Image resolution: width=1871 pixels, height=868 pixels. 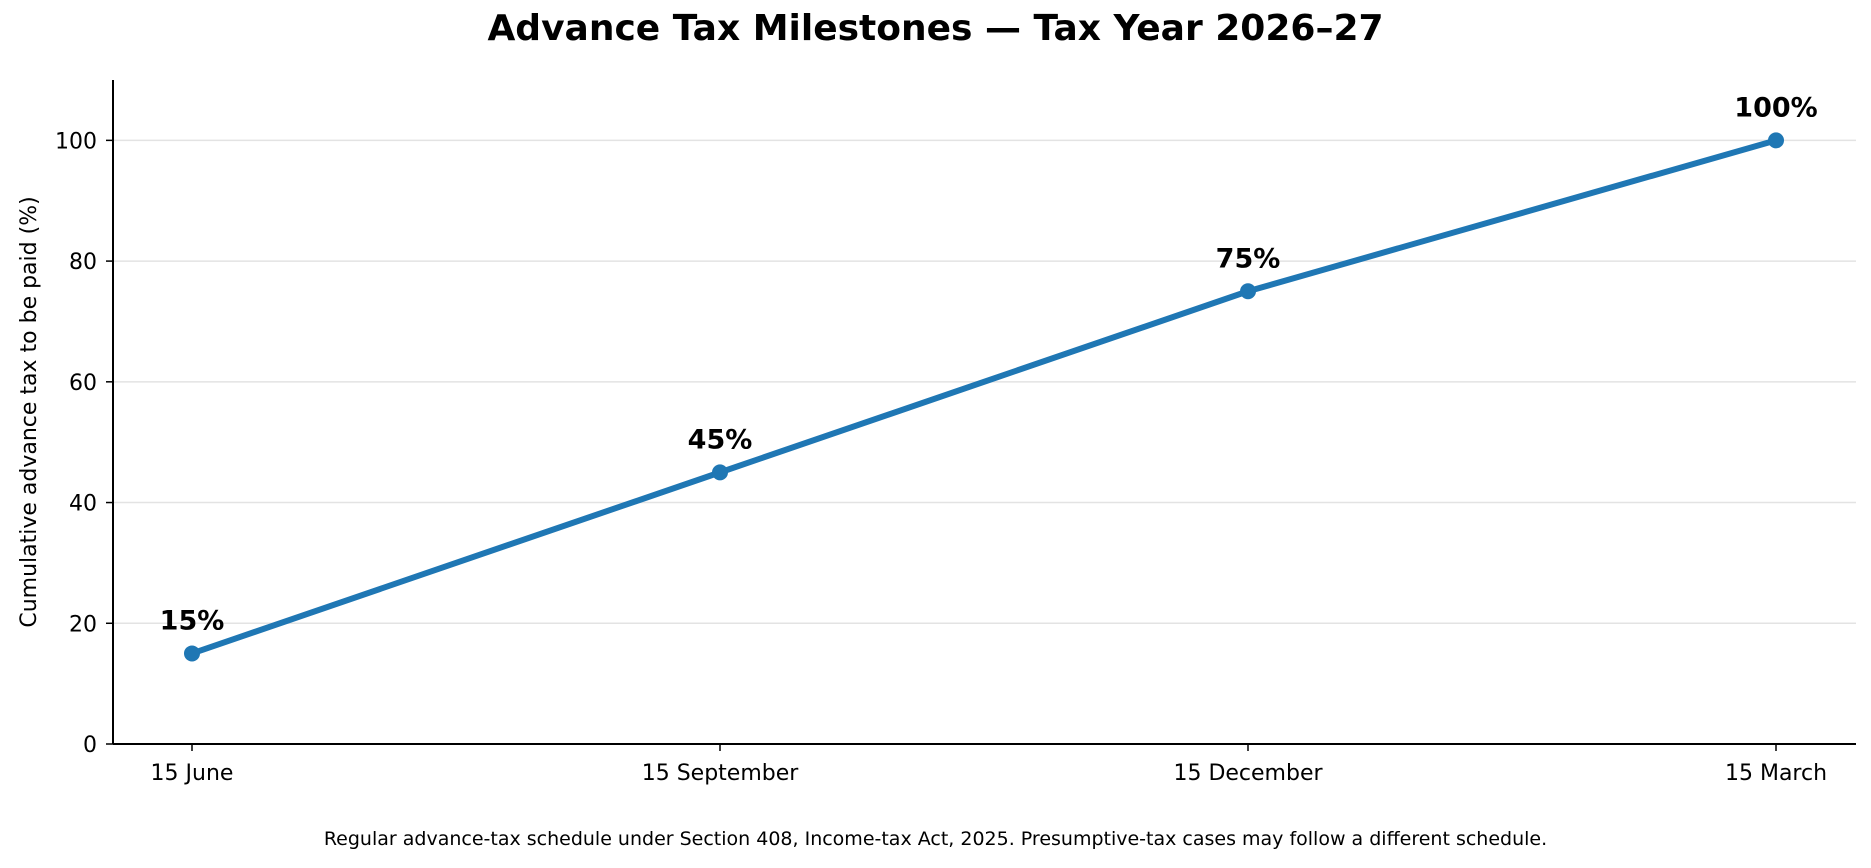 I want to click on y-tick-label: 40, so click(x=83, y=504).